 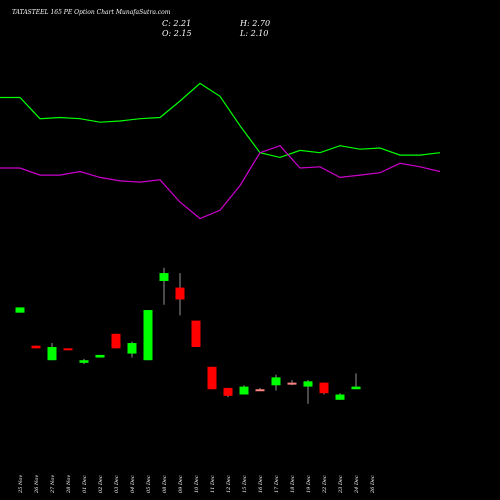 I want to click on open-value: 2.15, so click(x=182, y=33).